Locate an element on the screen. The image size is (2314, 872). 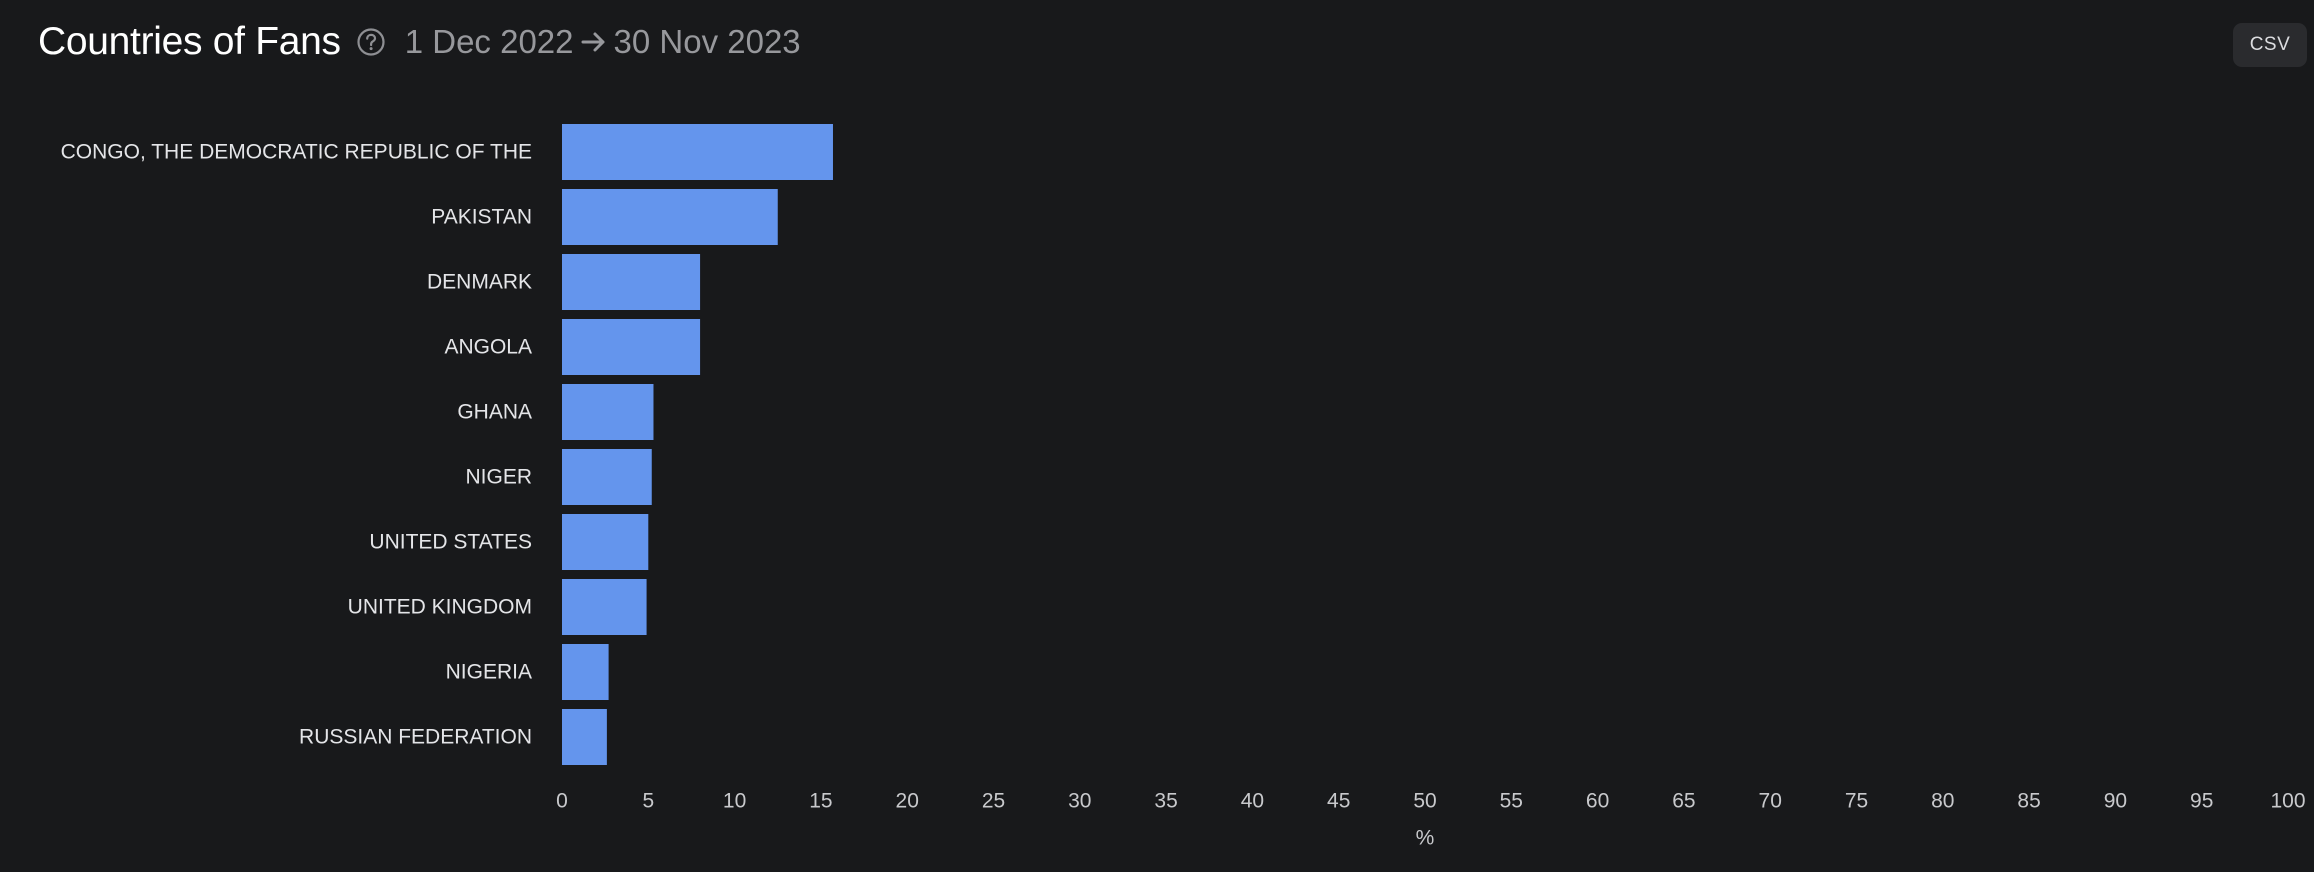
question-circle-icon is located at coordinates (371, 42).